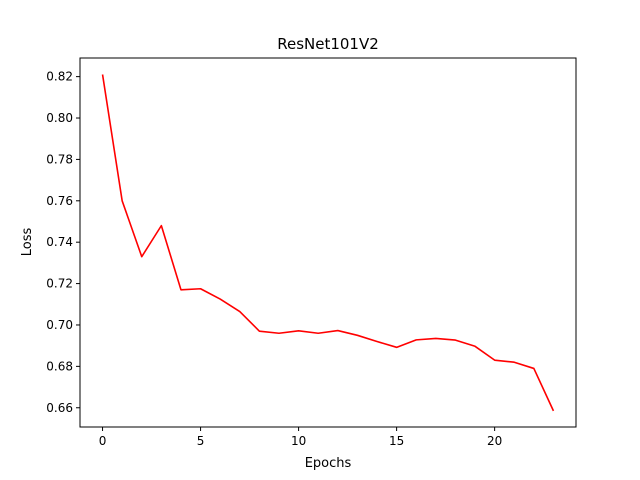 This screenshot has width=640, height=480. I want to click on y-axis: 0.66 0.68 0.70 0.72 0.74 0.76 0.78 0.80 0.82, so click(63, 242).